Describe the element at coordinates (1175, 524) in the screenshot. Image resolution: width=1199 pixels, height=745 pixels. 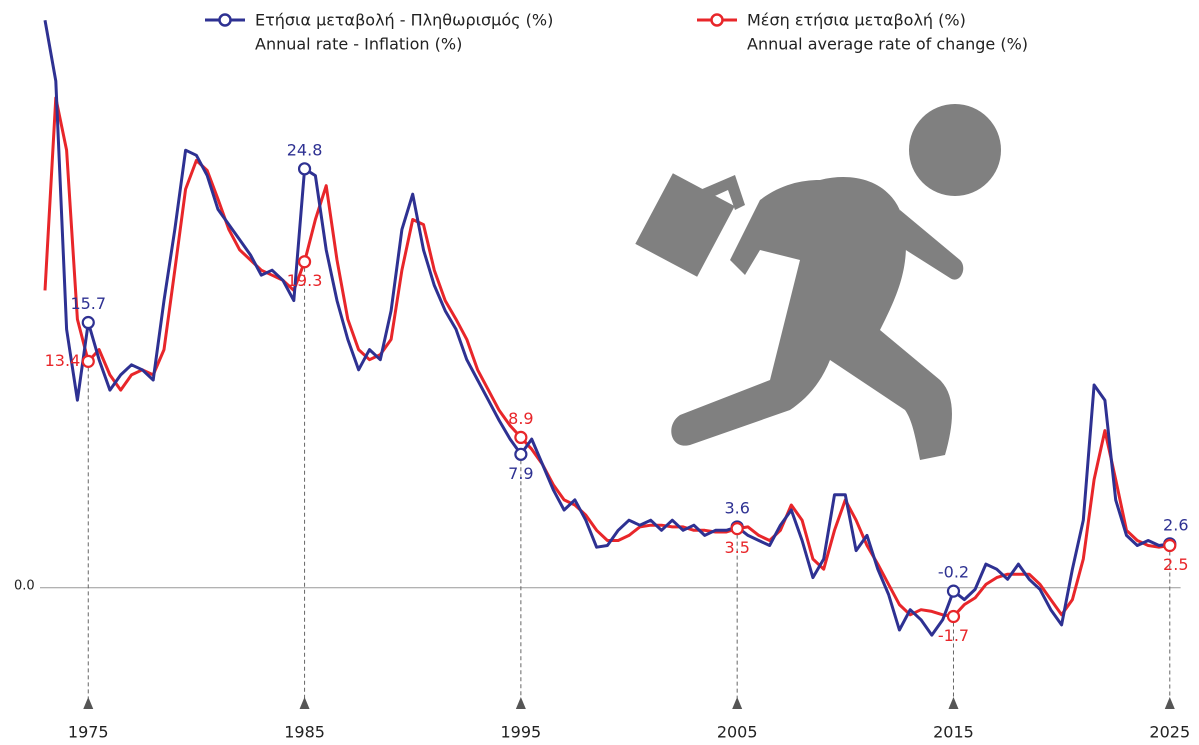
I see `data-label: 2.6` at that location.